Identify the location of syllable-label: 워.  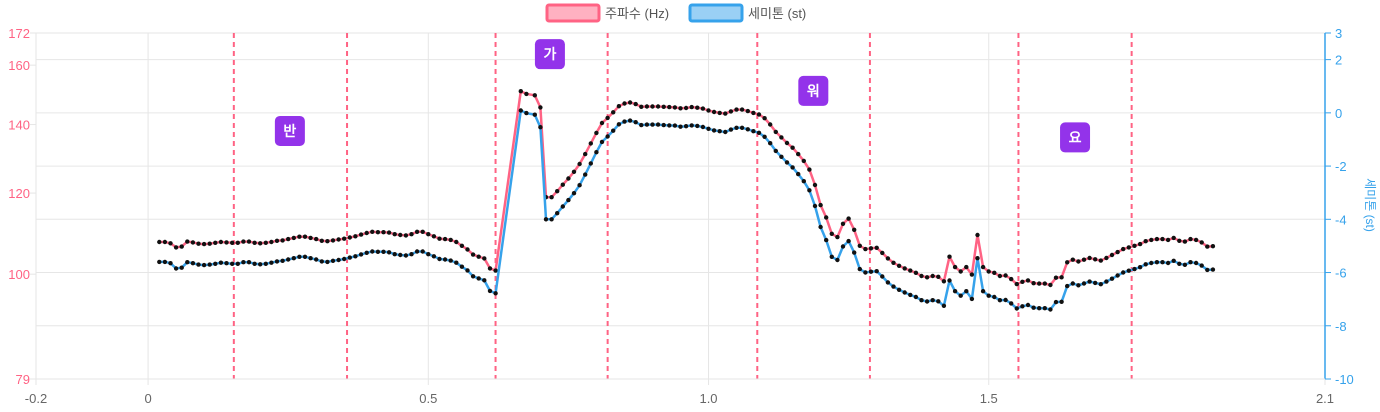
(813, 90).